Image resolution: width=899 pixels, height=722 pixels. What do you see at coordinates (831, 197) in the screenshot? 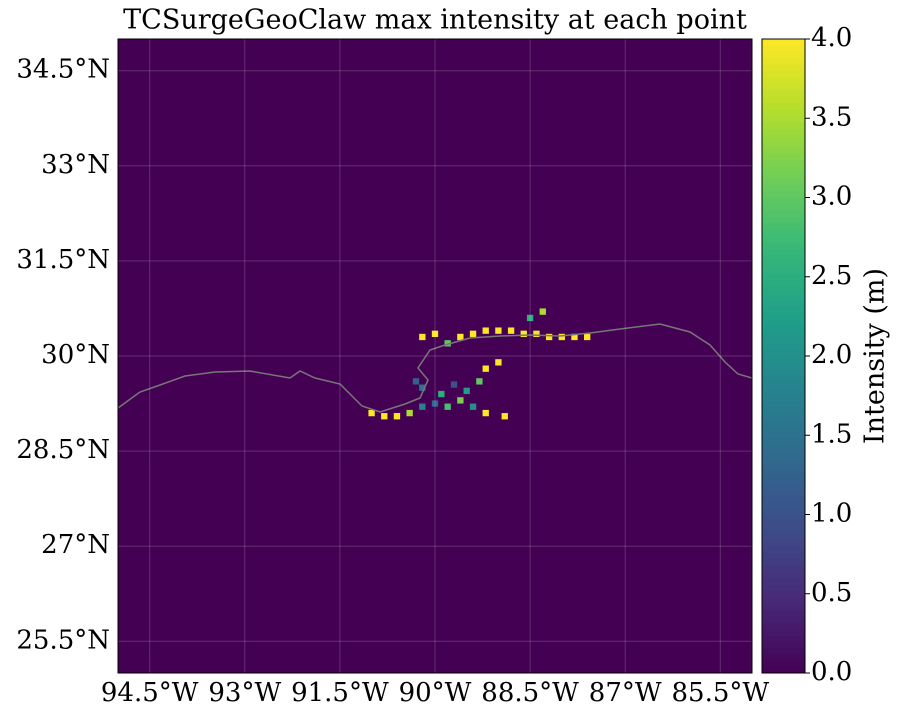
I see `colorbar-tick-label: 3.0` at bounding box center [831, 197].